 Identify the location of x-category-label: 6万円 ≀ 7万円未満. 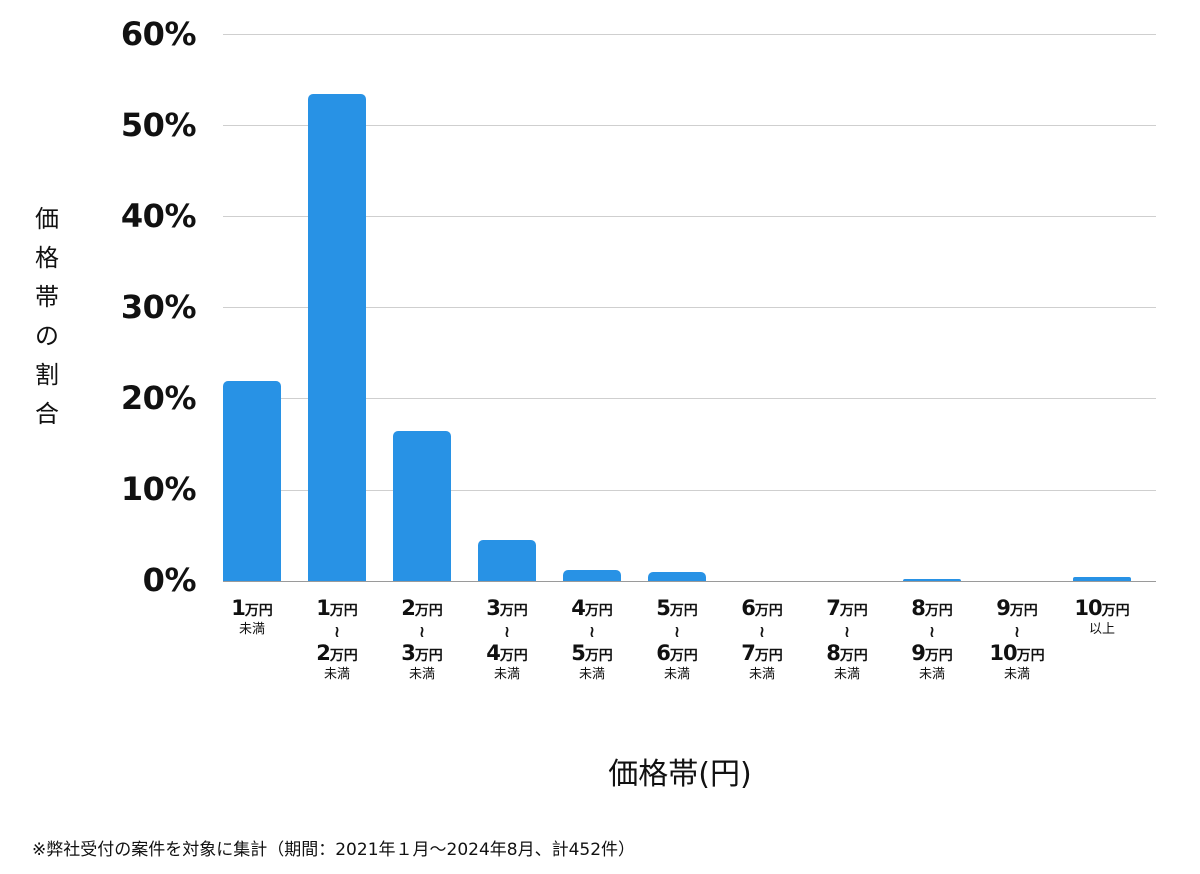
(762, 638).